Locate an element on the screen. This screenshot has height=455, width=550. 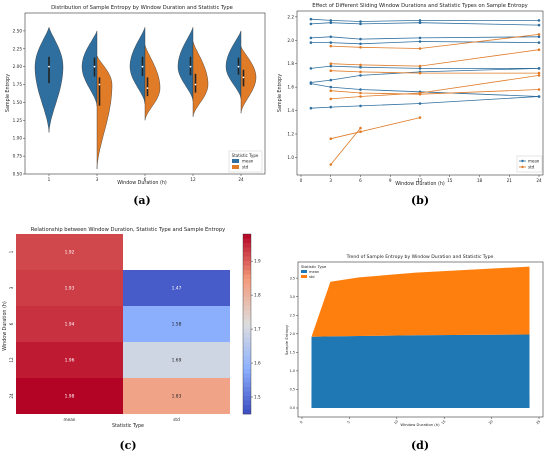
panel-c-colorbar-label: 1.6 is located at coordinates (257, 363).